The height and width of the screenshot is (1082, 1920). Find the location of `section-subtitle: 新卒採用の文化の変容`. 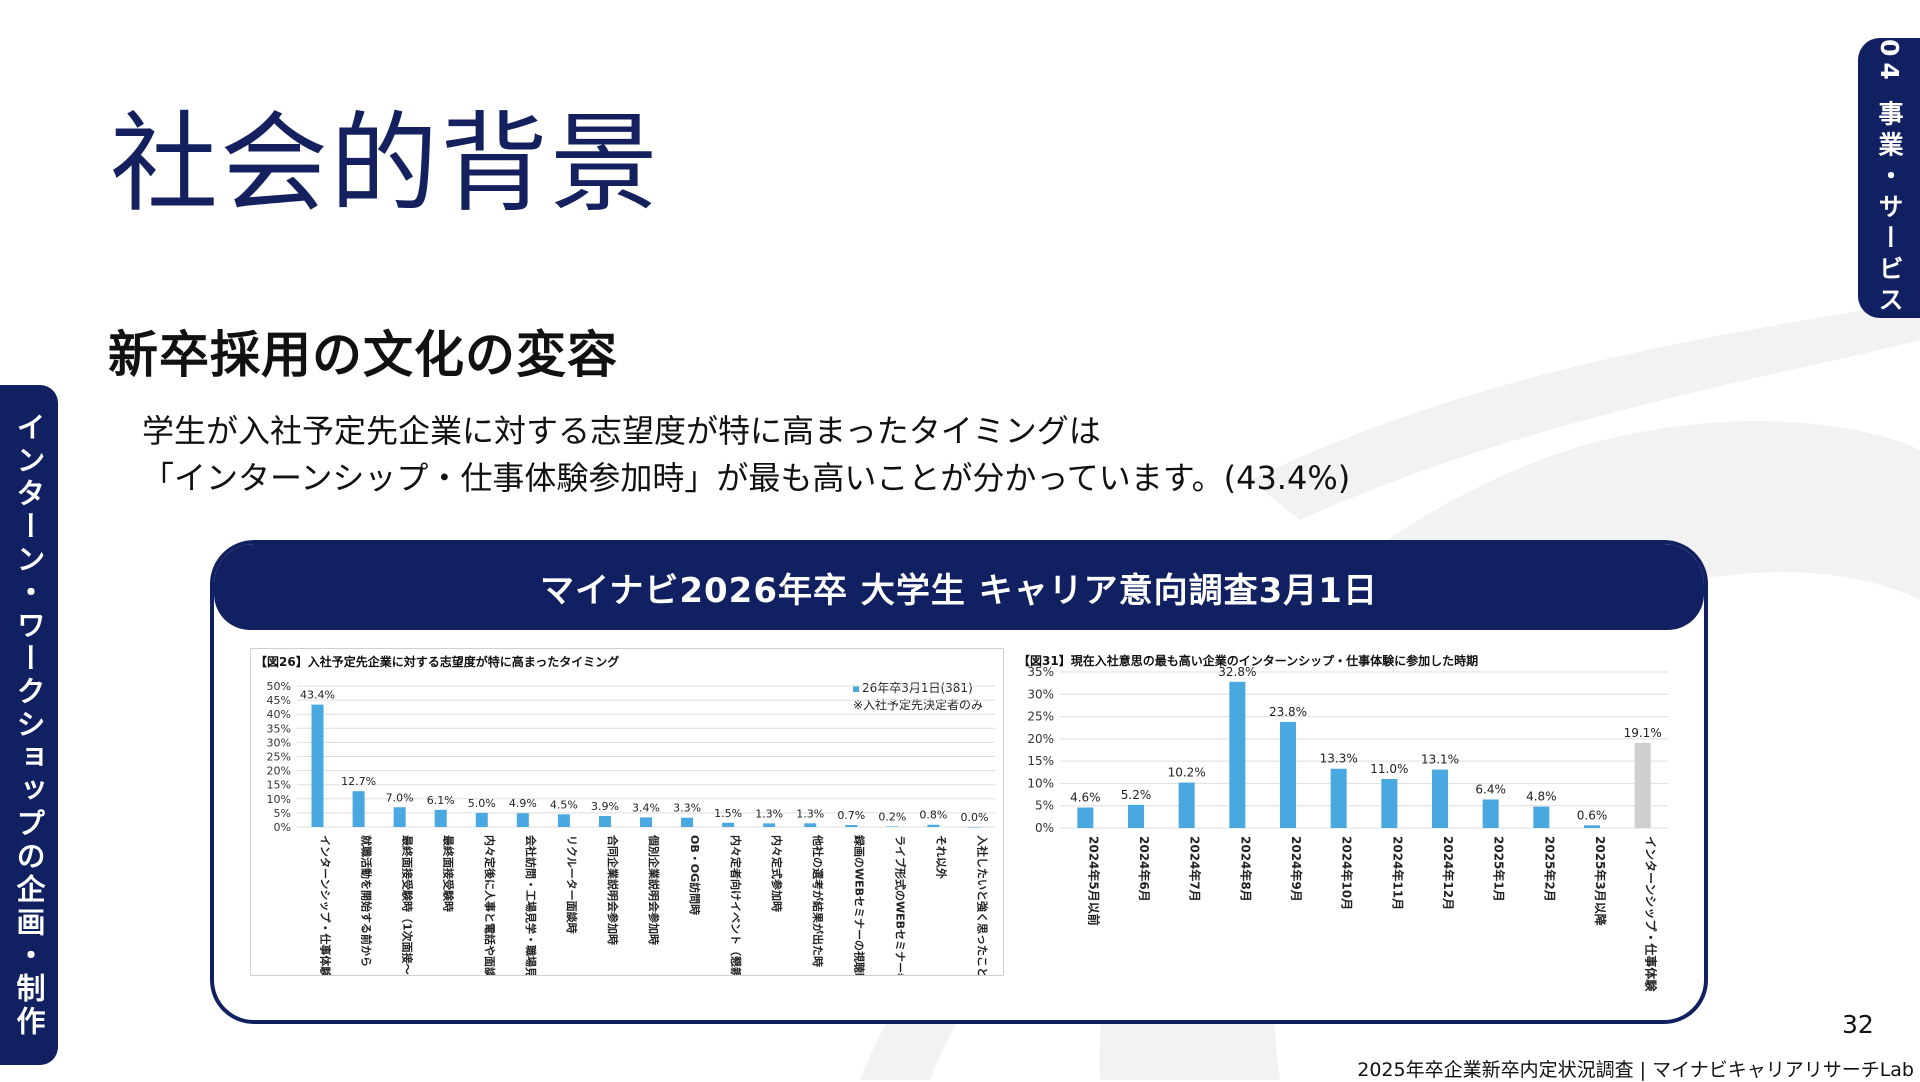

section-subtitle: 新卒採用の文化の変容 is located at coordinates (363, 355).